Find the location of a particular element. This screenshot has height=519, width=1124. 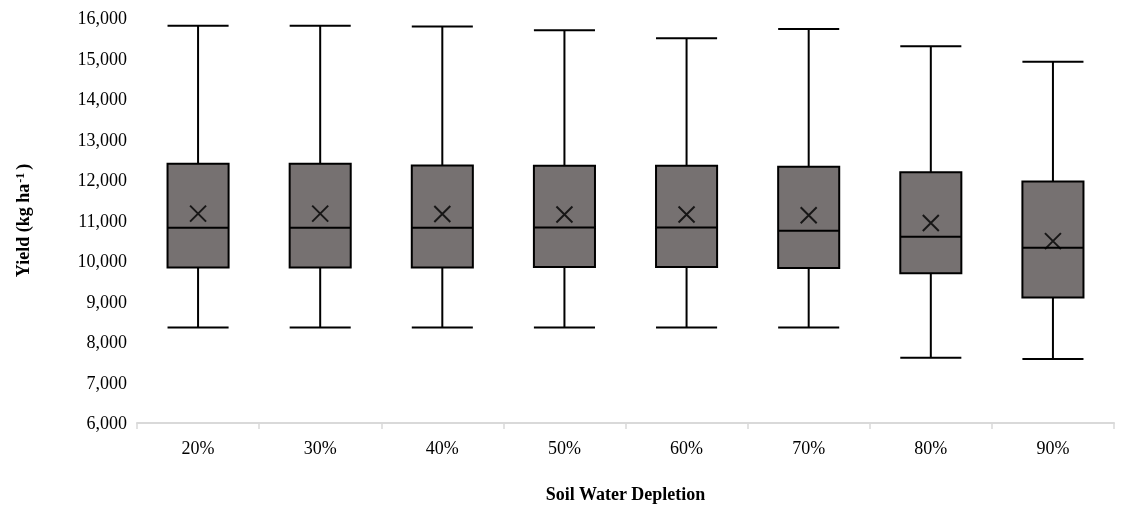

y-tick-label: 8,000 is located at coordinates (106, 342).